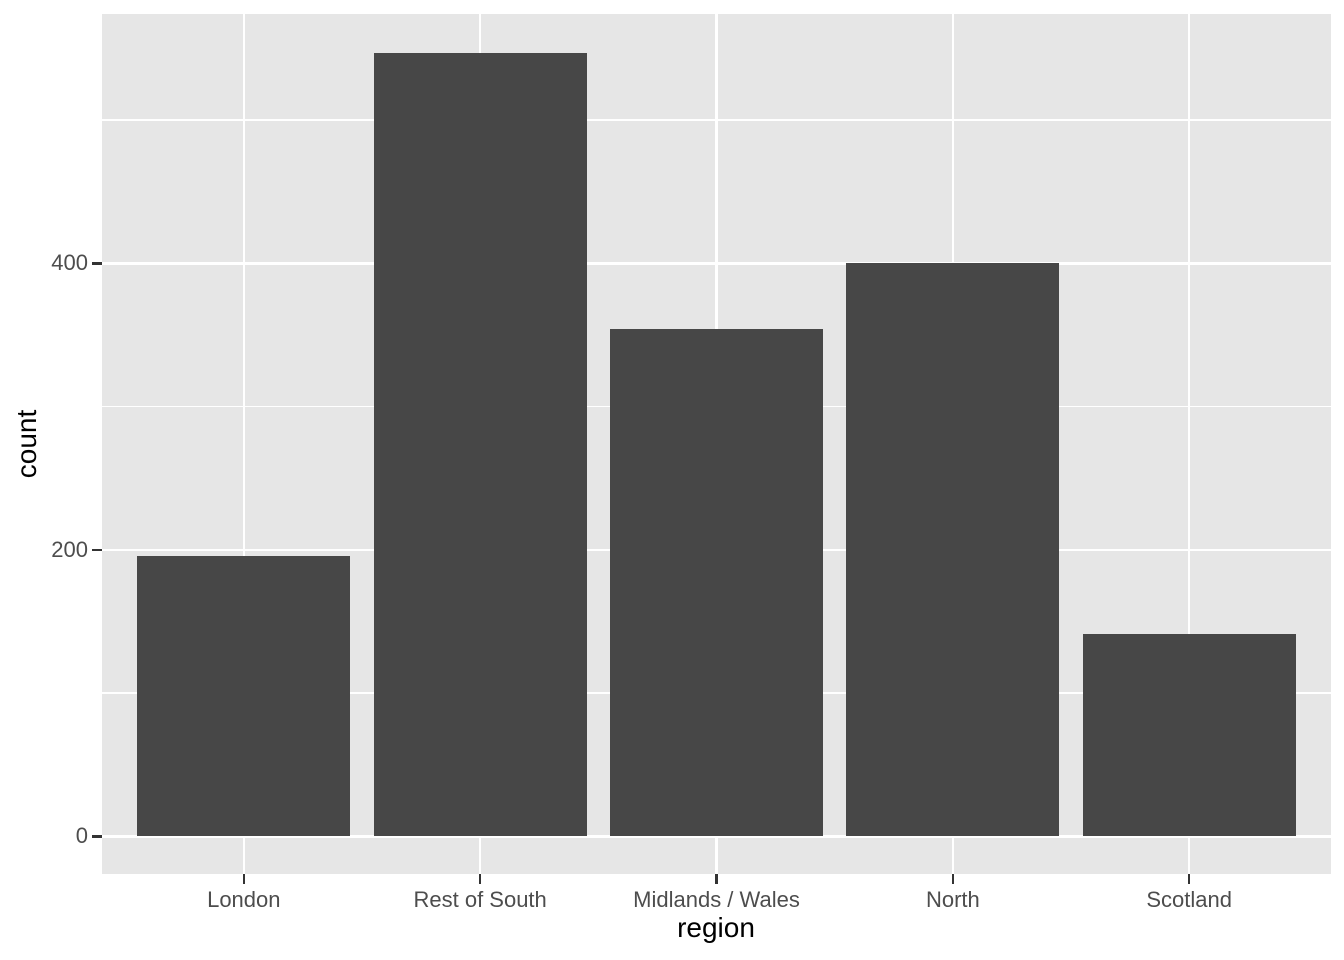 The width and height of the screenshot is (1344, 960). What do you see at coordinates (1189, 879) in the screenshot?
I see `x-tick-mark-scotland` at bounding box center [1189, 879].